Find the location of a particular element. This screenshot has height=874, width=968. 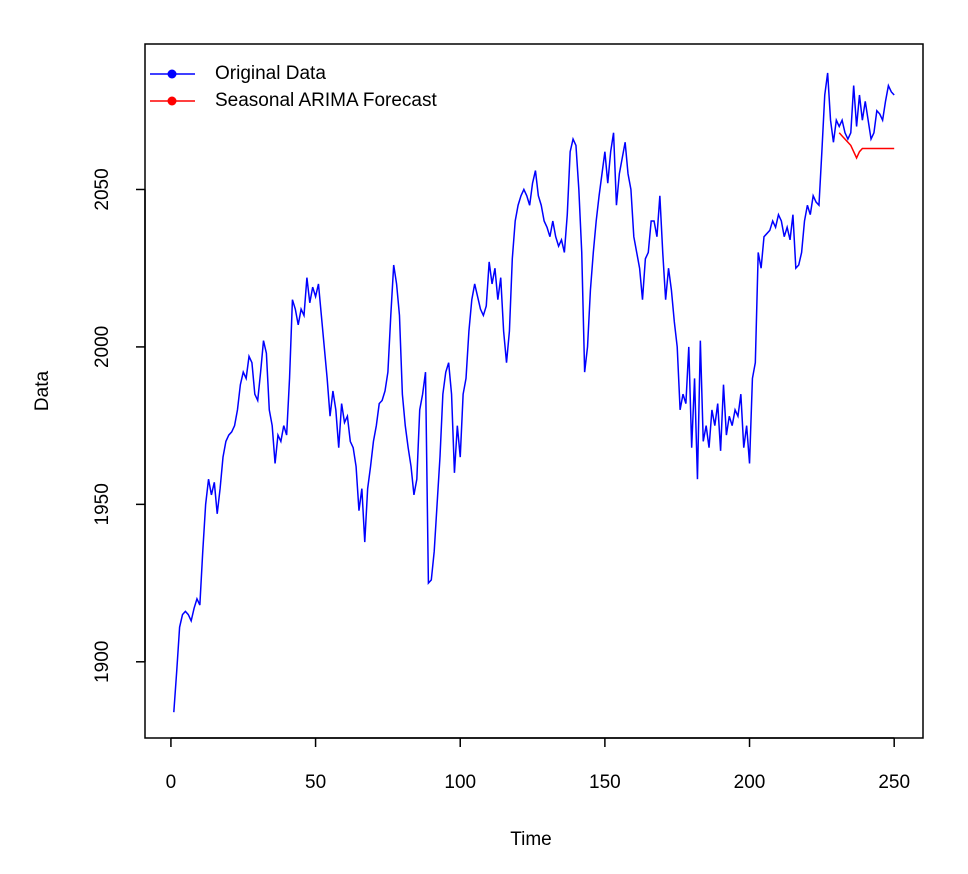

y-tick-label: 1950 is located at coordinates (102, 504).